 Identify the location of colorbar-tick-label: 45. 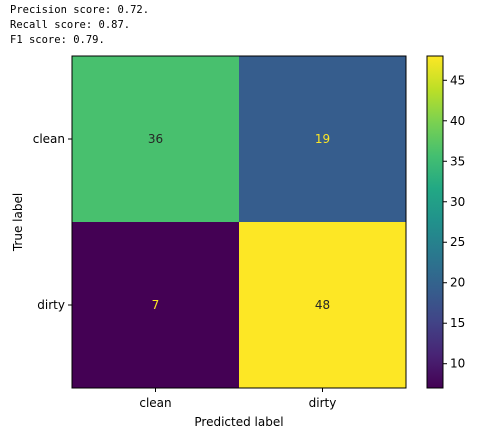
(457, 80).